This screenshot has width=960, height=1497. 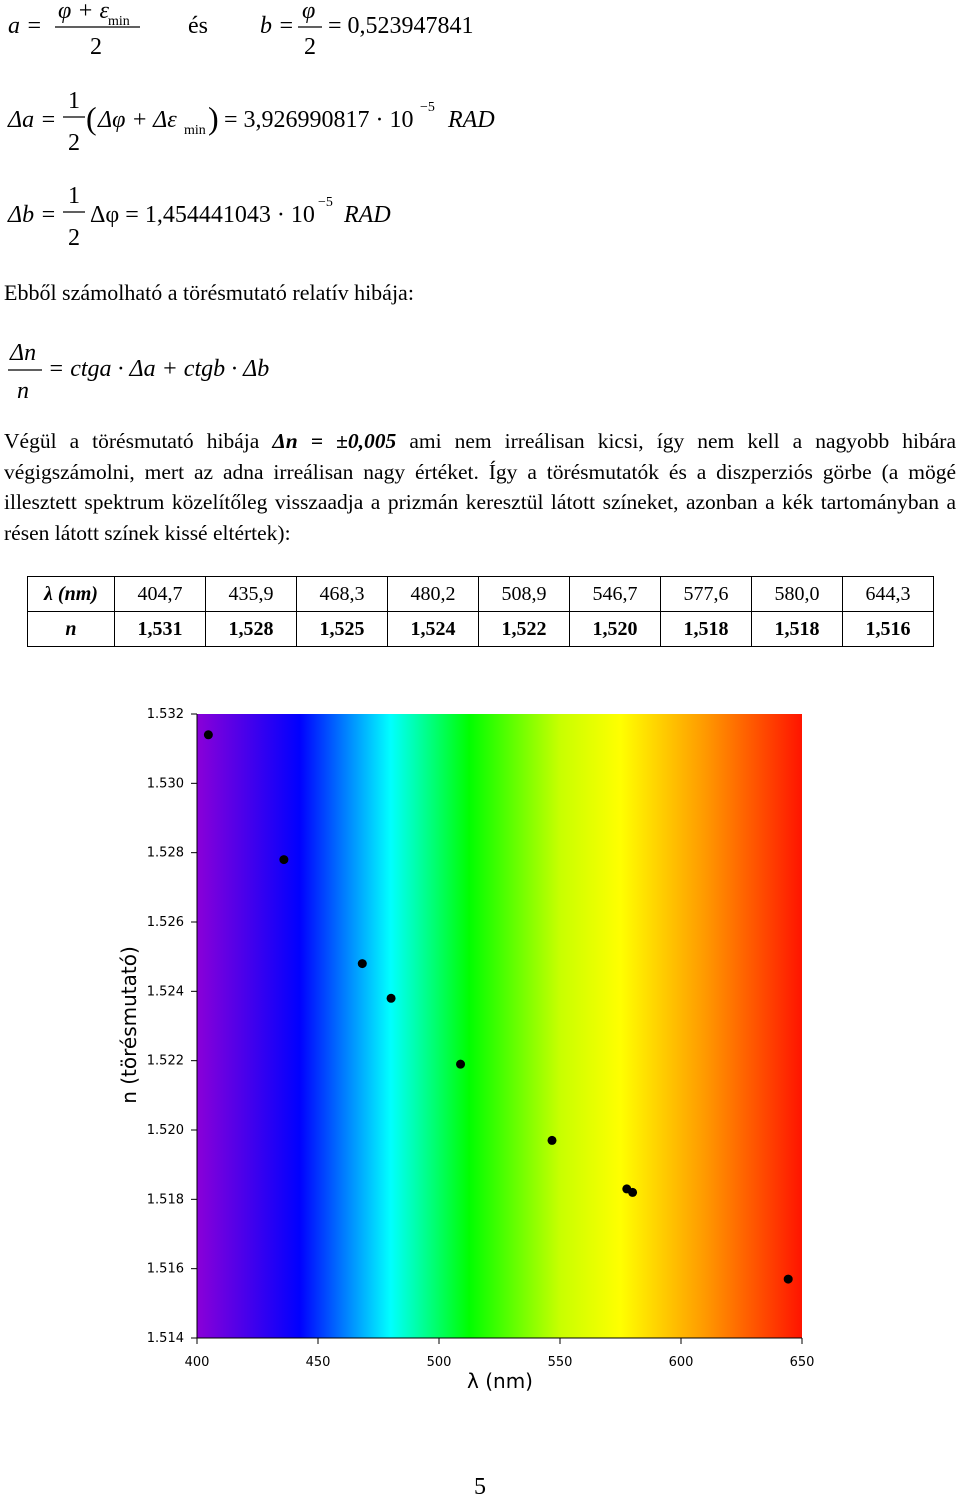 What do you see at coordinates (158, 369) in the screenshot?
I see `formula-text: = ctga · Δa + ctgb · Δb` at bounding box center [158, 369].